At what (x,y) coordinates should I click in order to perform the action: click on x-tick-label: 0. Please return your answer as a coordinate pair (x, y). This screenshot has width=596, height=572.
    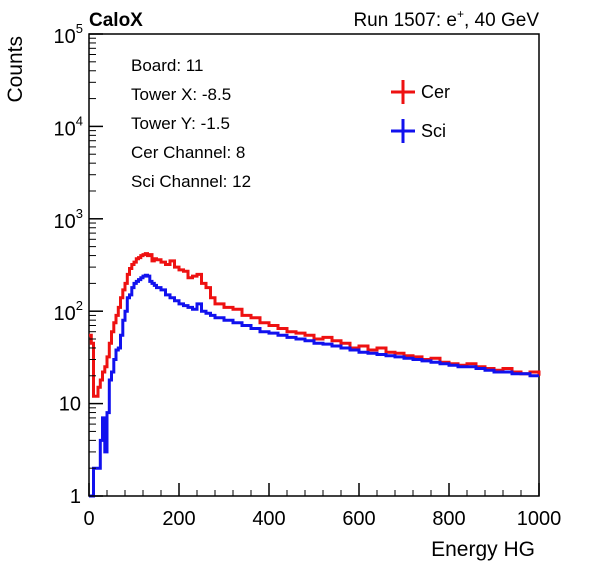
    Looking at the image, I should click on (88, 519).